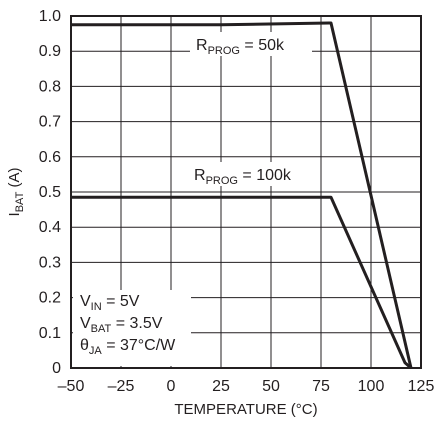 This screenshot has height=421, width=436. What do you see at coordinates (50, 122) in the screenshot?
I see `y-tick-label: 0.7` at bounding box center [50, 122].